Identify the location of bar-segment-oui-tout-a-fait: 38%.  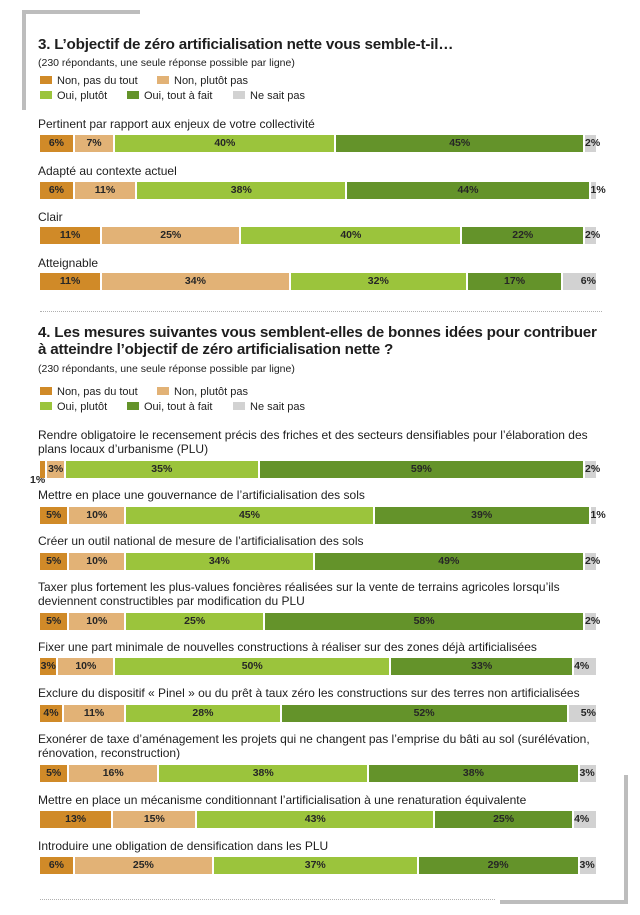
(473, 773).